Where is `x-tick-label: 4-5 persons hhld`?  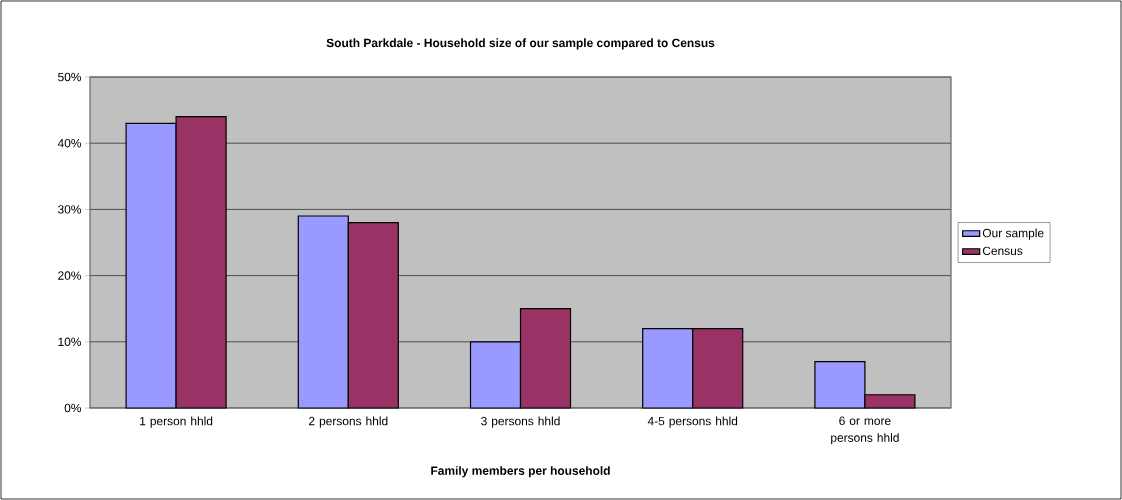 x-tick-label: 4-5 persons hhld is located at coordinates (692, 422).